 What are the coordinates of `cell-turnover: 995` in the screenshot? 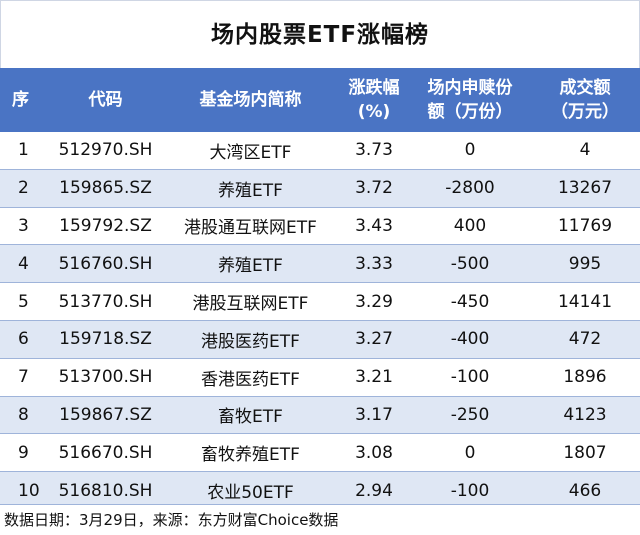 It's located at (585, 264).